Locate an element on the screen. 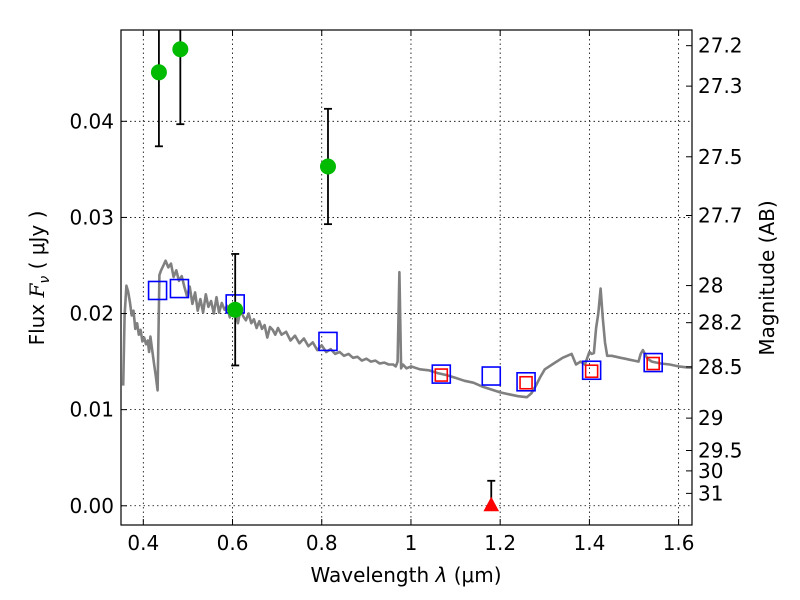  y-tick-label: 0.00 is located at coordinates (91, 506).